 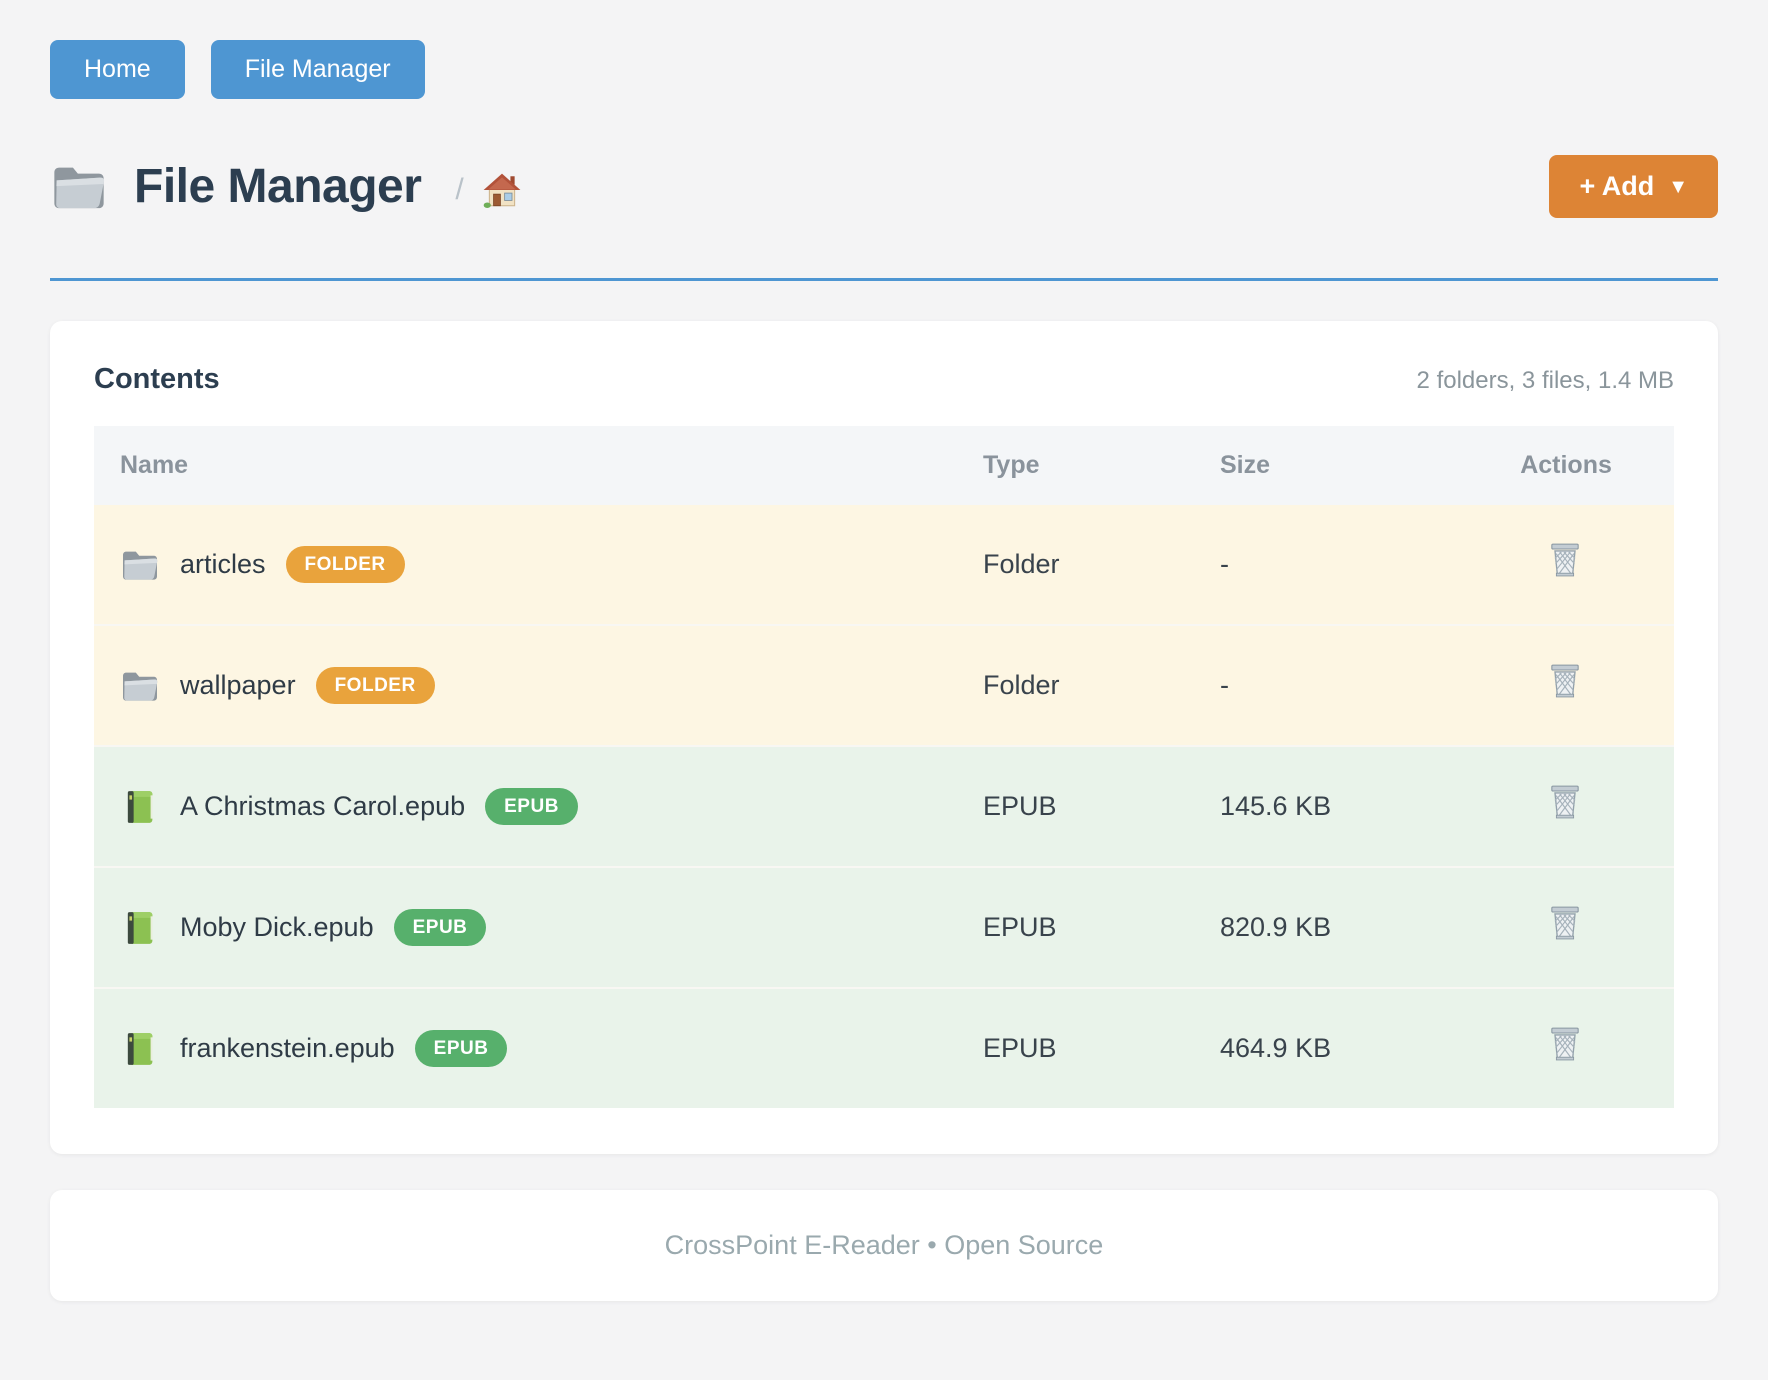 What do you see at coordinates (884, 186) in the screenshot?
I see `page-header: File Manager / + Add ▼` at bounding box center [884, 186].